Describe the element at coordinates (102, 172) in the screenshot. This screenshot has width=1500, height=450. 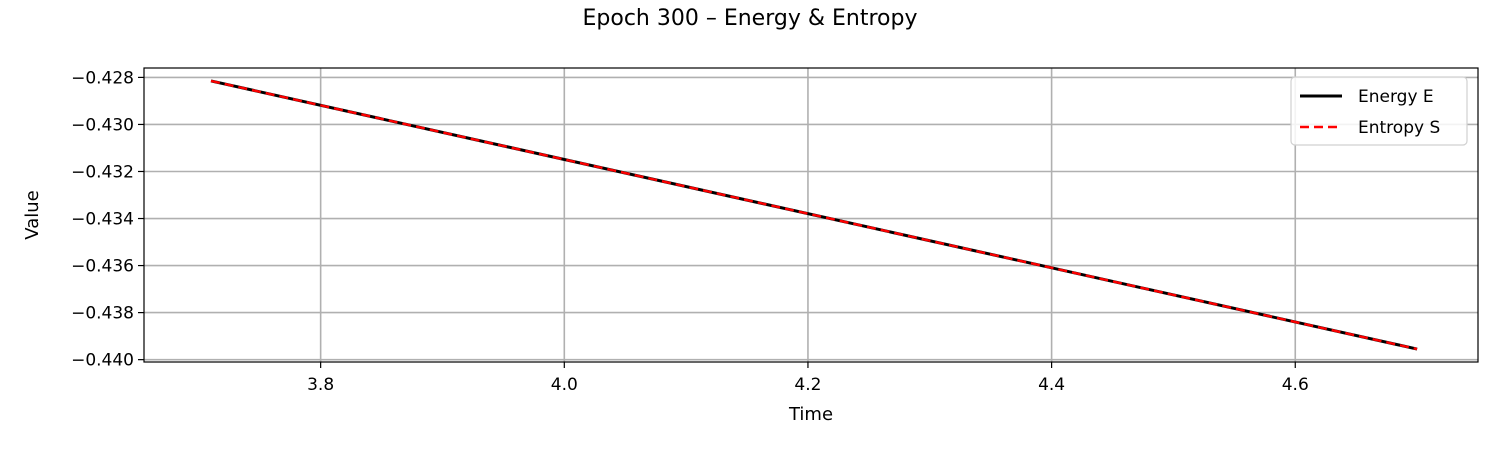
I see `y-tick-label: −0.432` at that location.